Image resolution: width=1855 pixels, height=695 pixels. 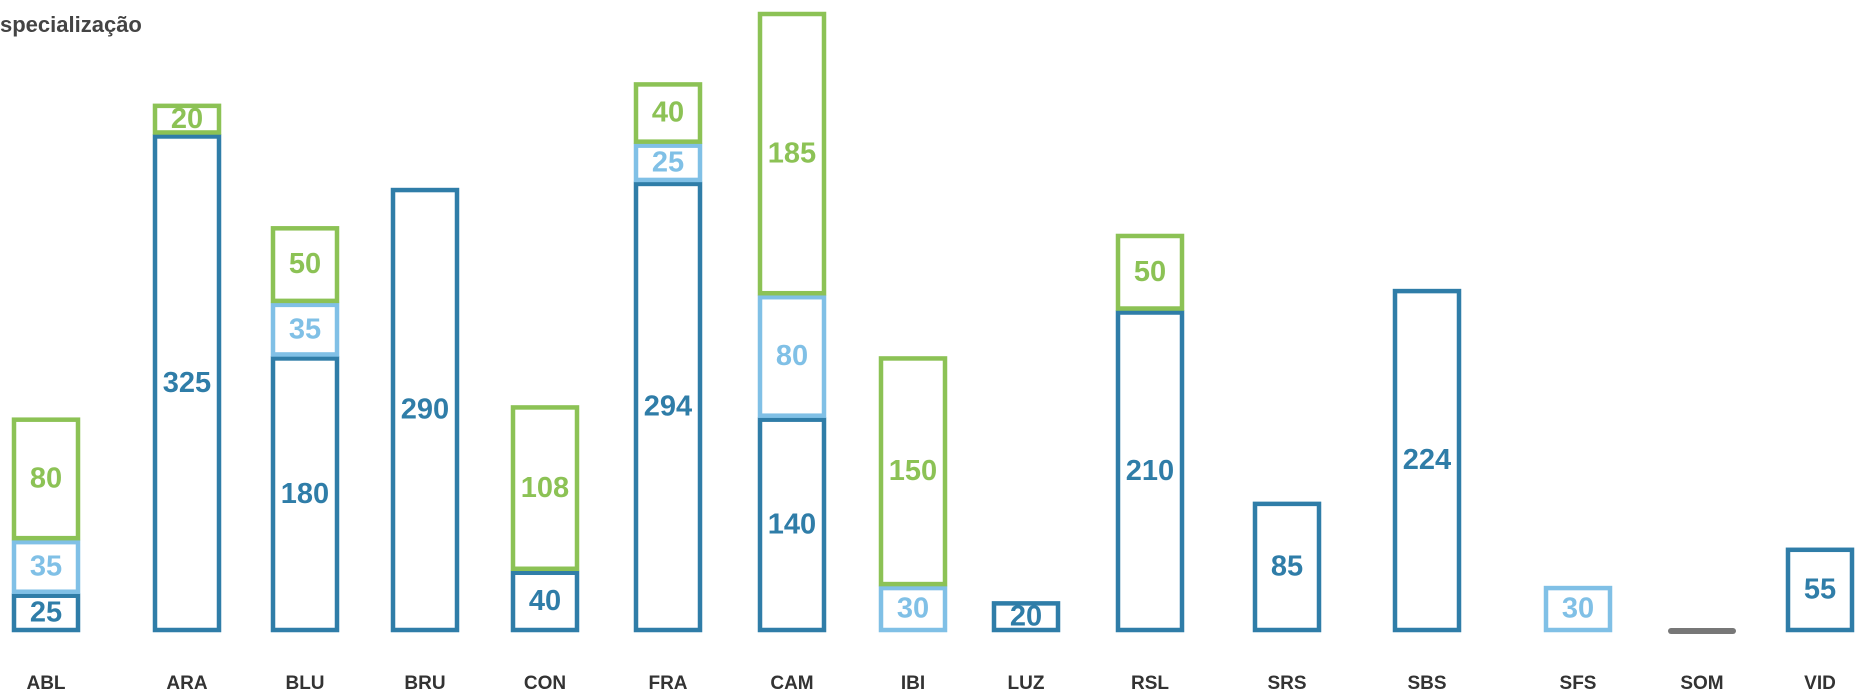 I want to click on empty-bar, so click(x=1702, y=631).